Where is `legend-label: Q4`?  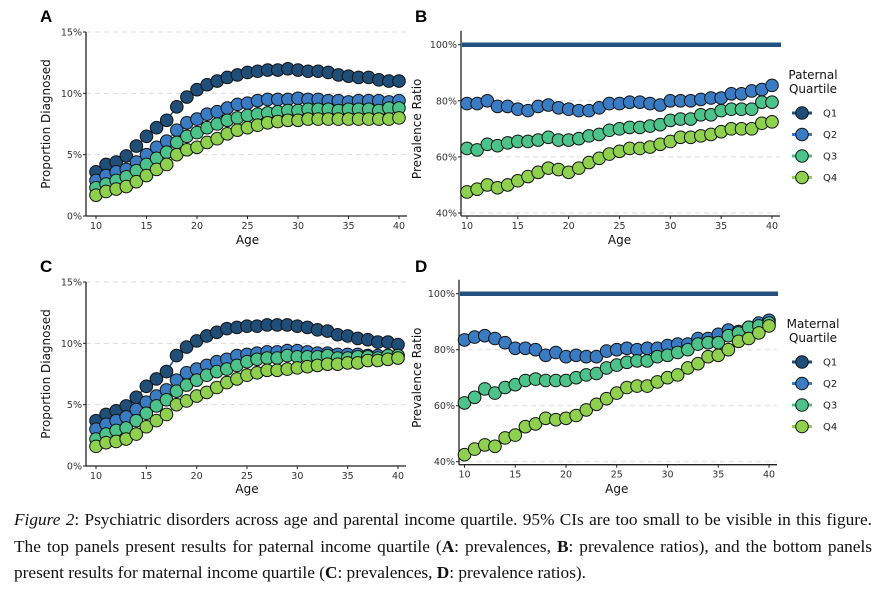 legend-label: Q4 is located at coordinates (830, 178).